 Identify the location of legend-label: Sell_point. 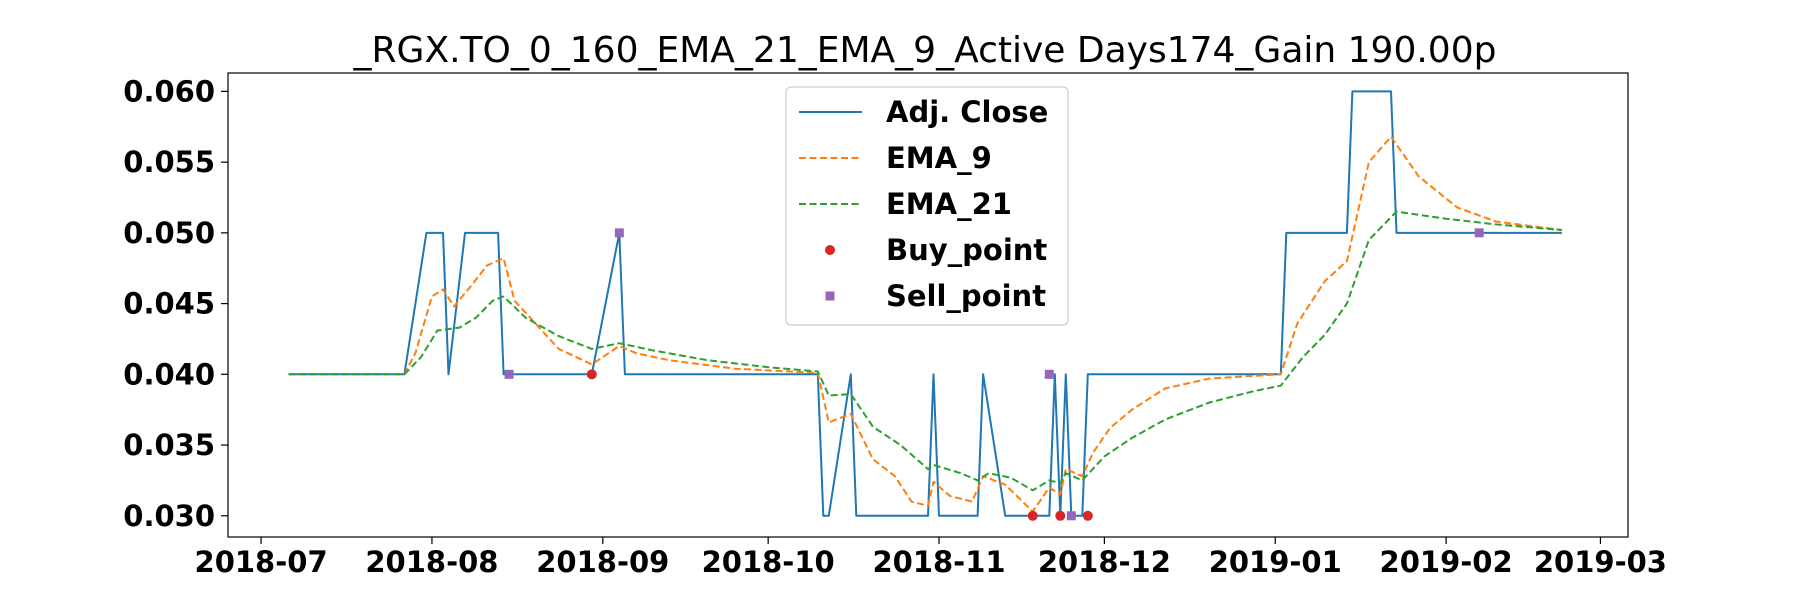
(966, 296).